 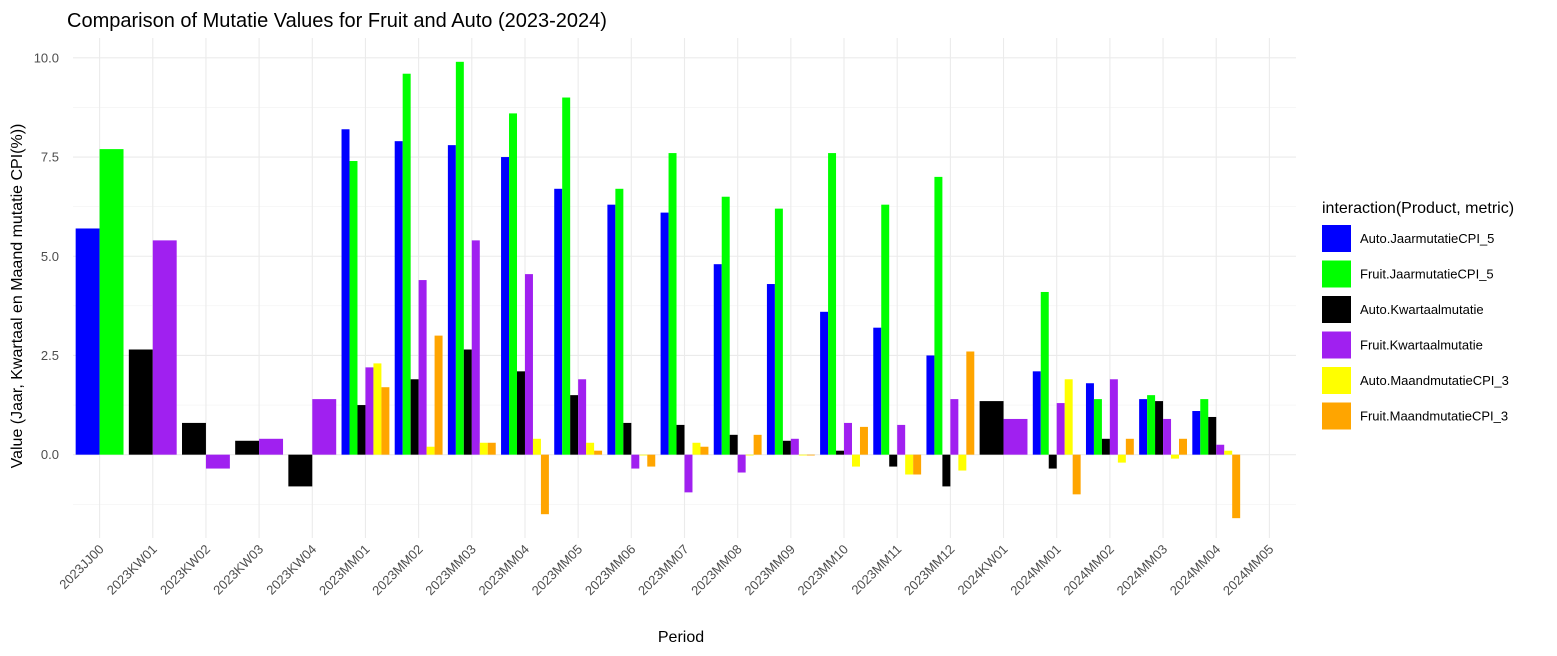 What do you see at coordinates (1044, 373) in the screenshot?
I see `bar-fruit-jaarmutatiecpi-5-2024mm01` at bounding box center [1044, 373].